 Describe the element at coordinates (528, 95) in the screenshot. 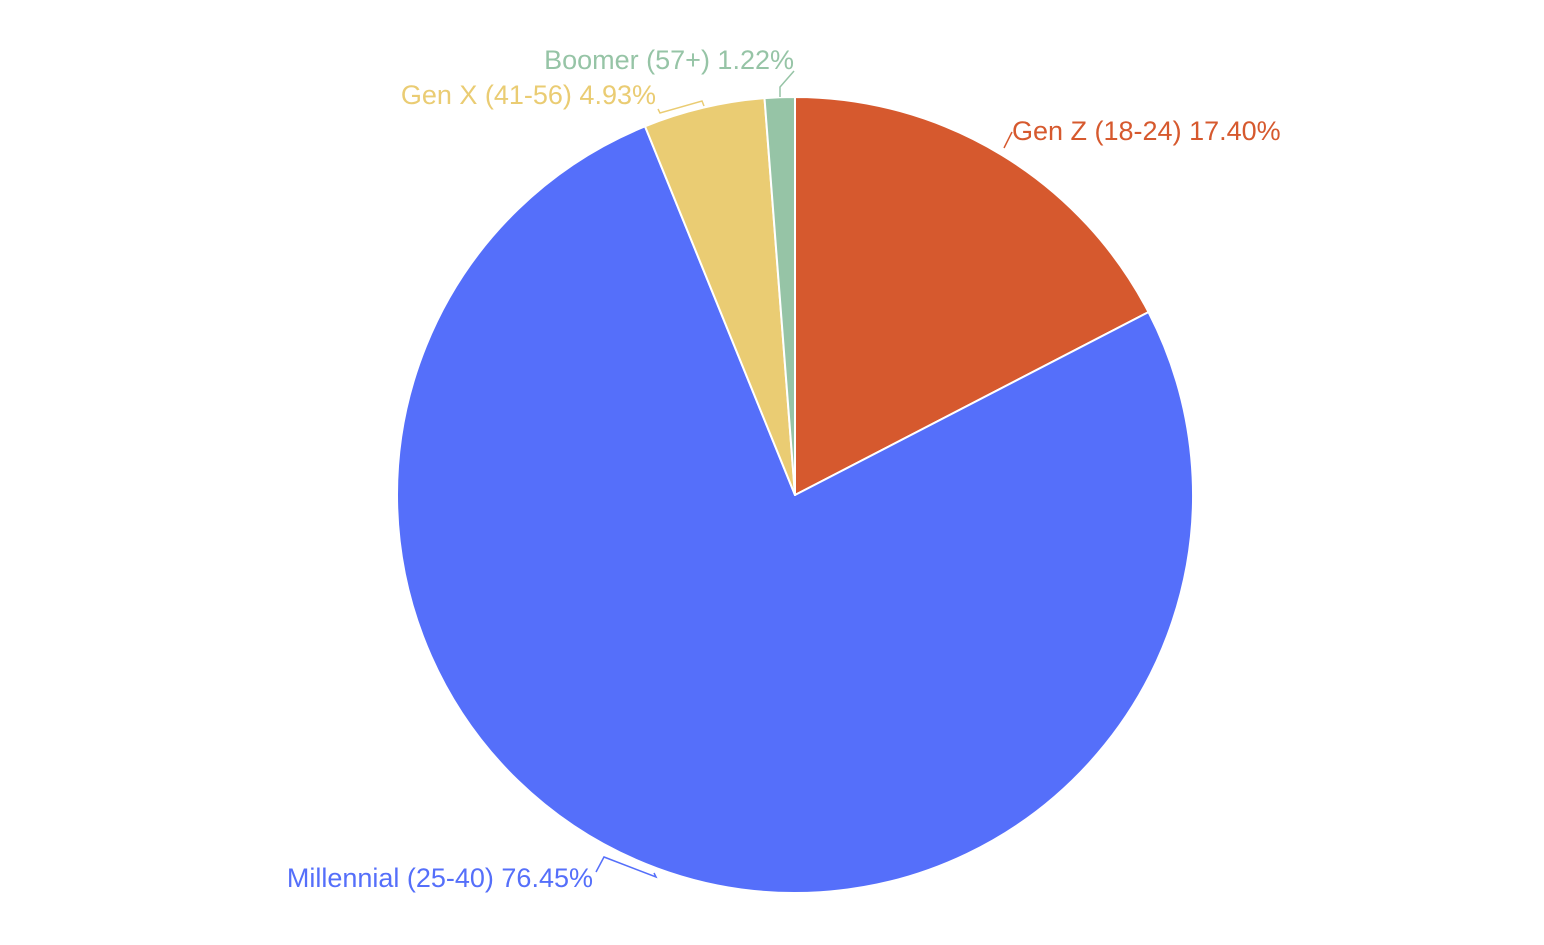

I see `data-label-gen-x-41-56: Gen X (41-56) 4.93%` at that location.